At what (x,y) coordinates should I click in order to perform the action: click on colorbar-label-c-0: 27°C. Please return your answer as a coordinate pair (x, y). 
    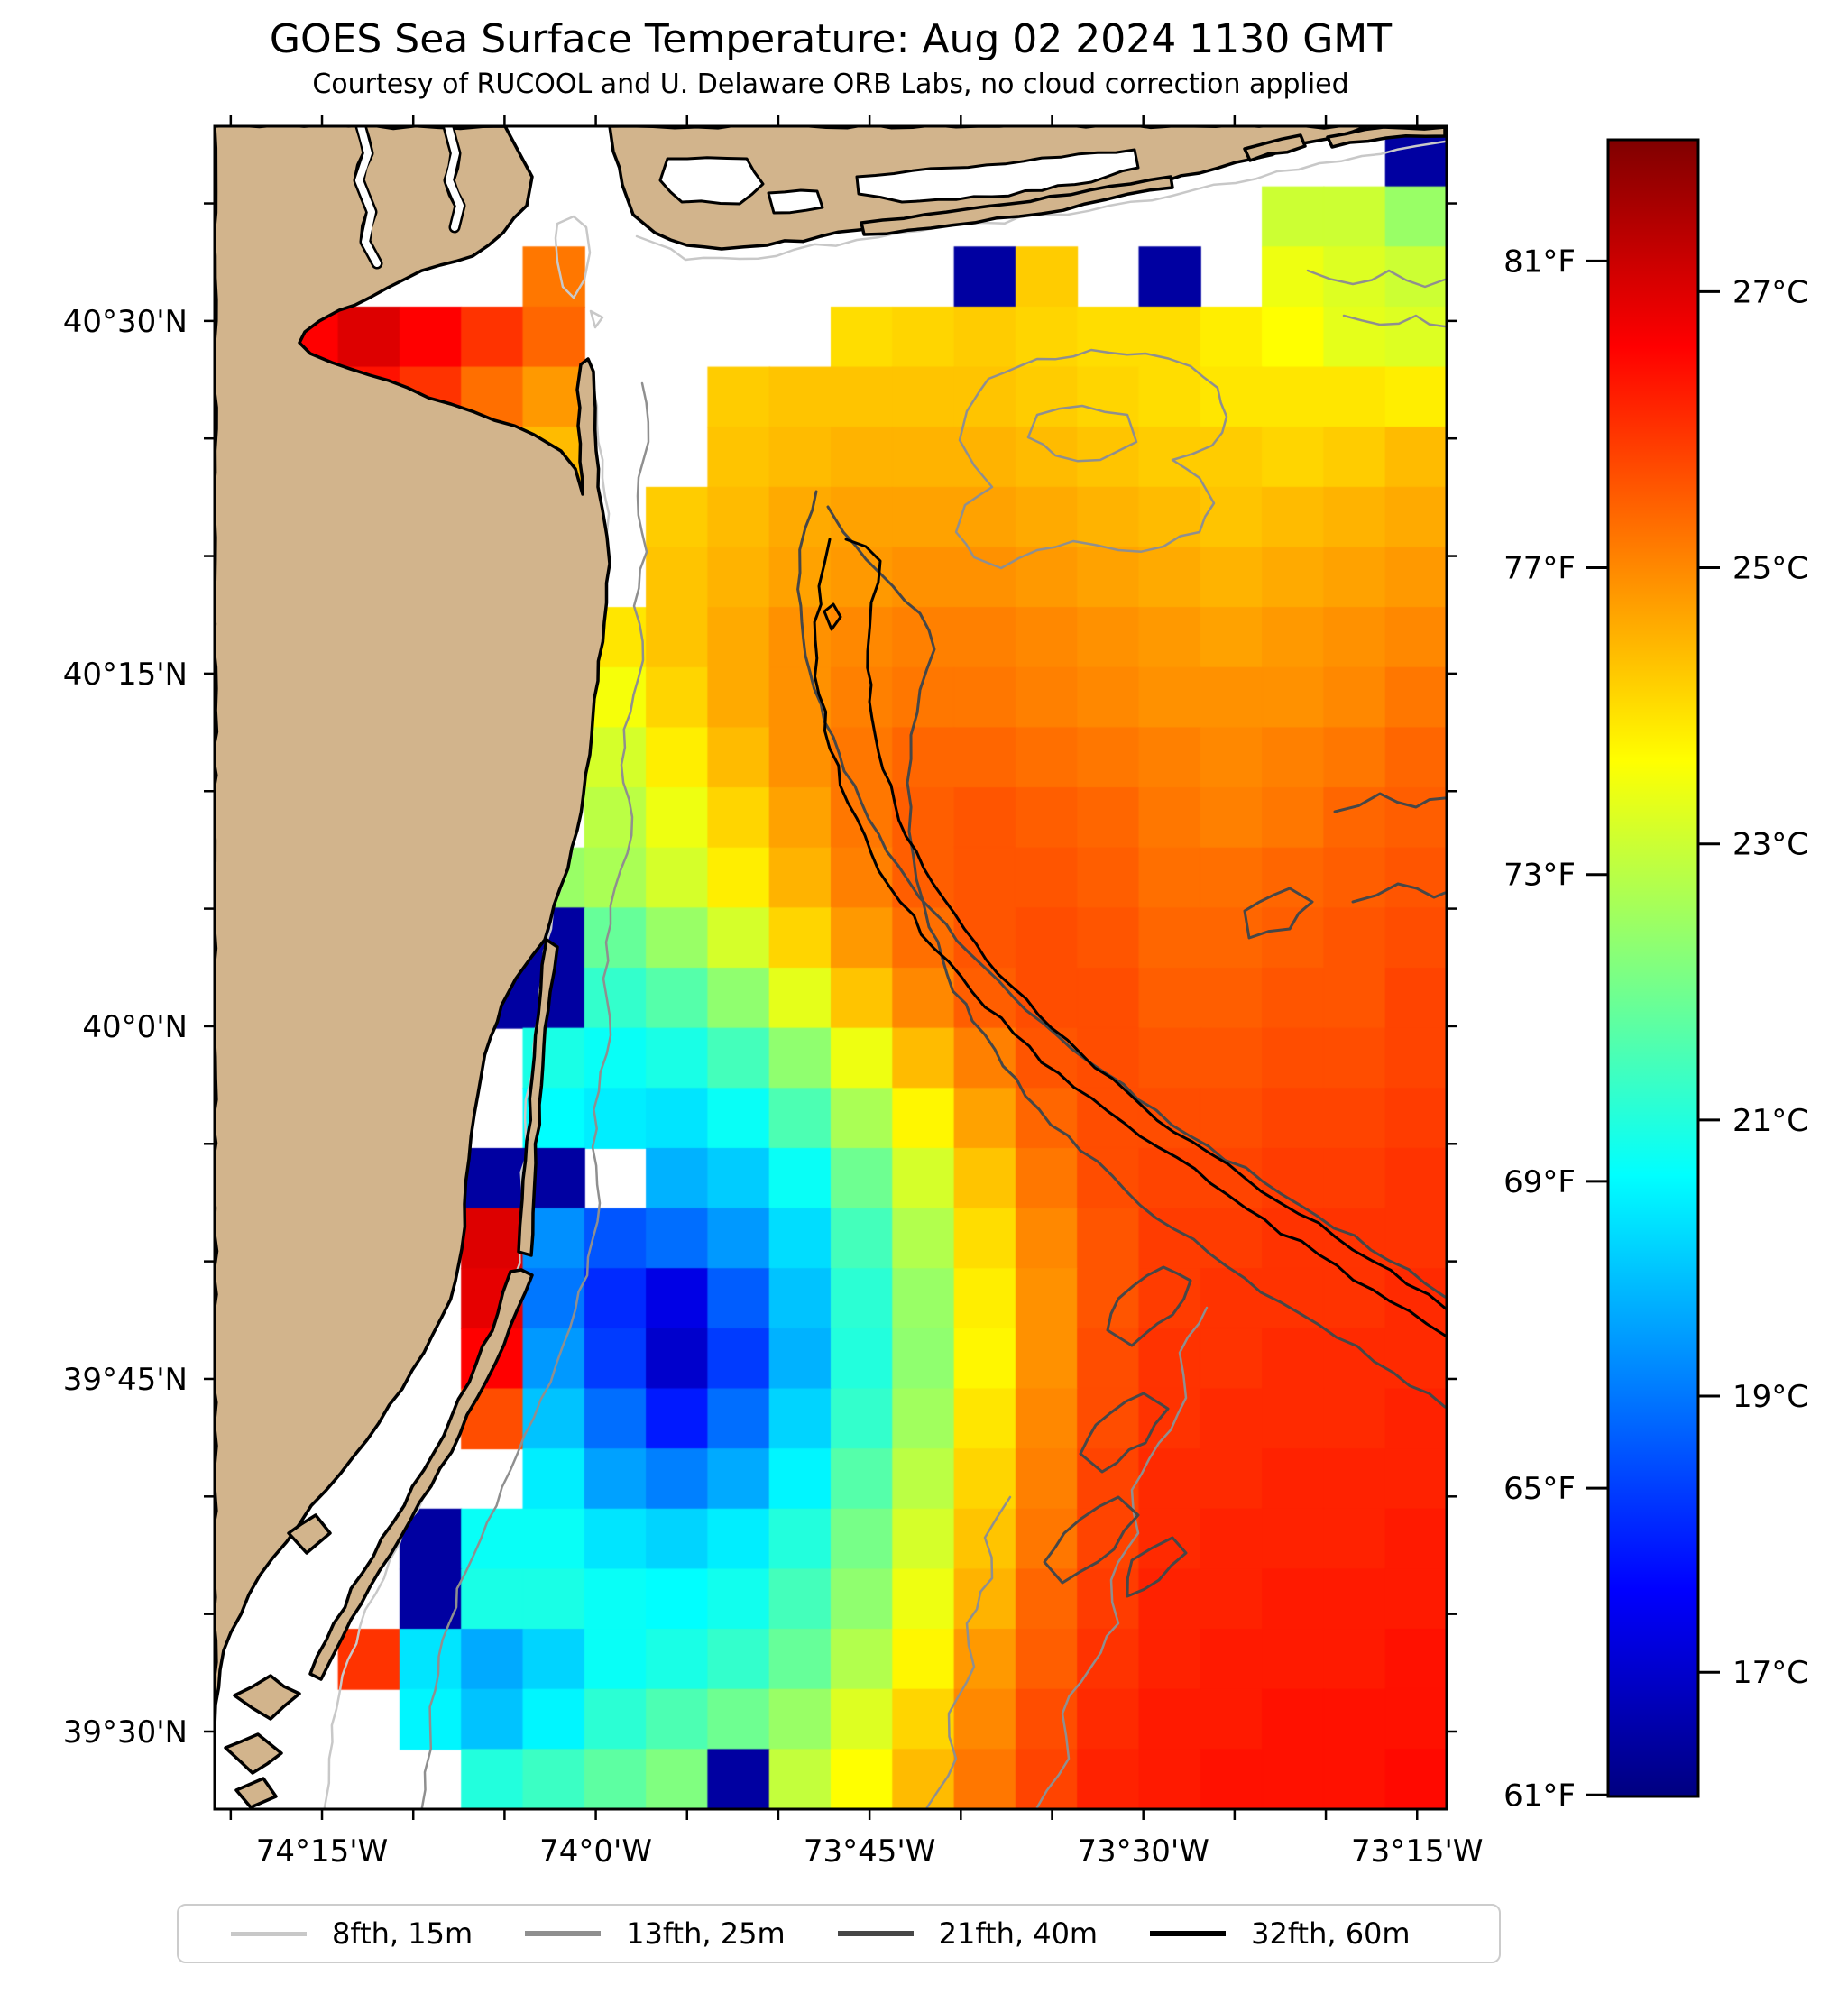
    Looking at the image, I should click on (1771, 292).